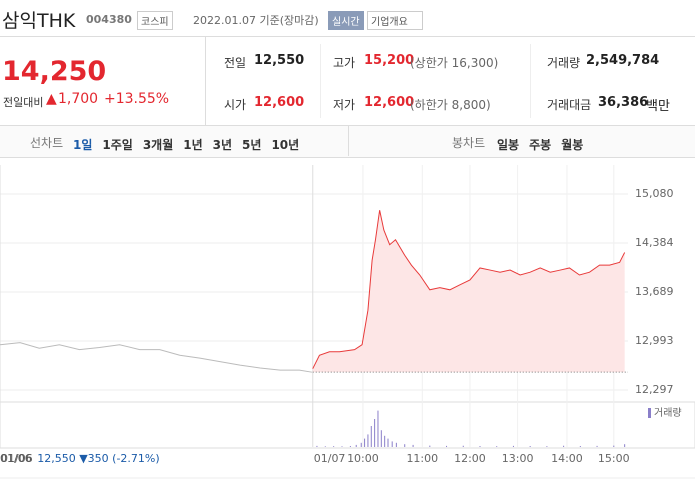  Describe the element at coordinates (518, 458) in the screenshot. I see `x-tick-label: 13:00` at that location.